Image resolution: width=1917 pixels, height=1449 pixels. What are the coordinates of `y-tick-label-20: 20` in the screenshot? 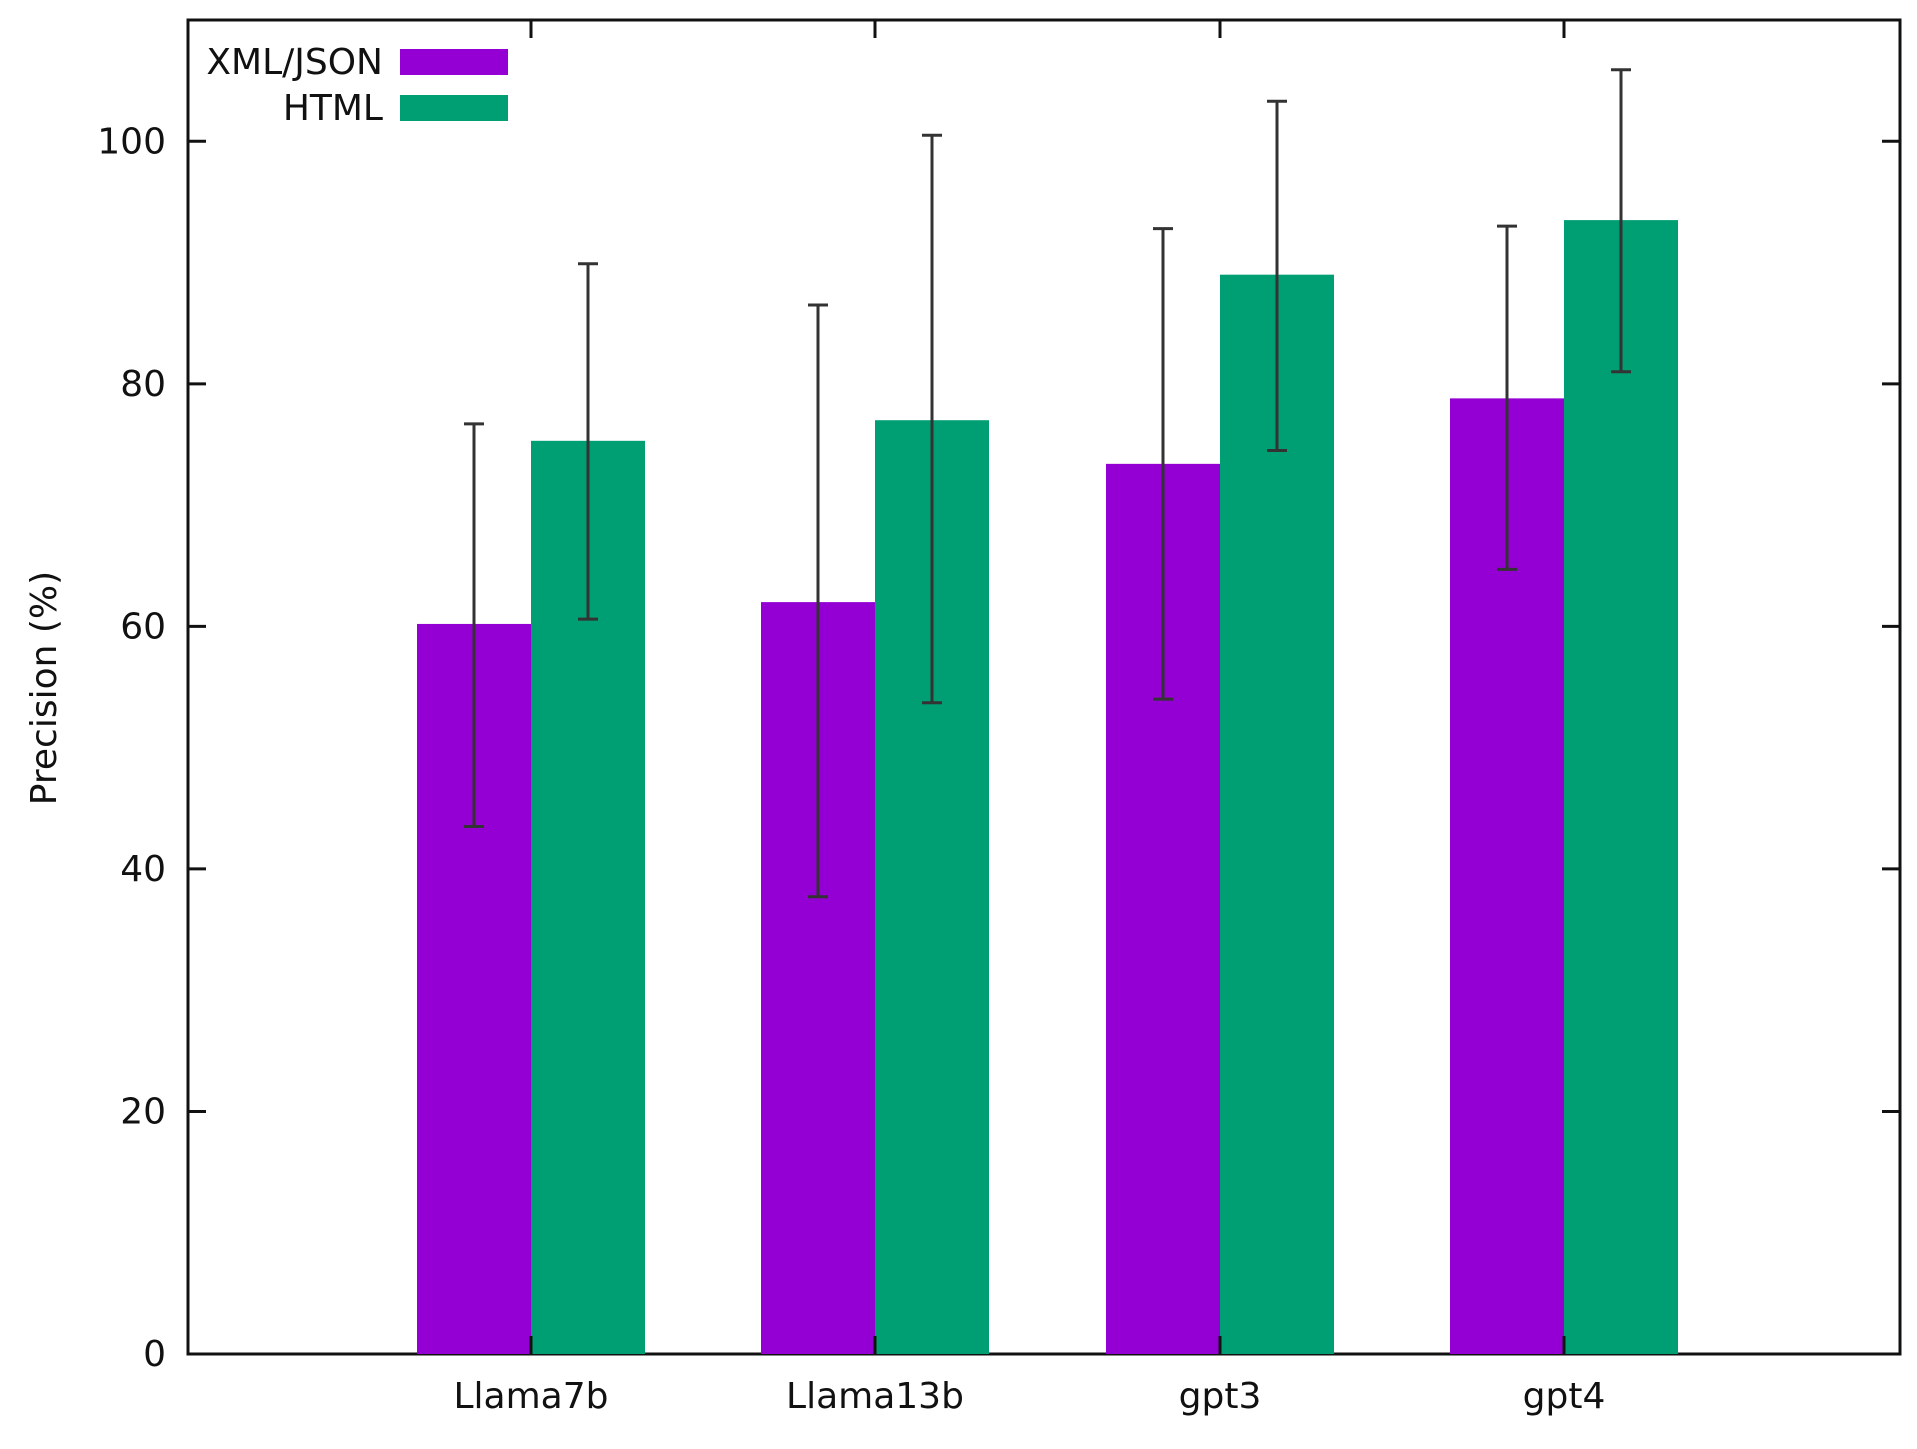 It's located at (143, 1111).